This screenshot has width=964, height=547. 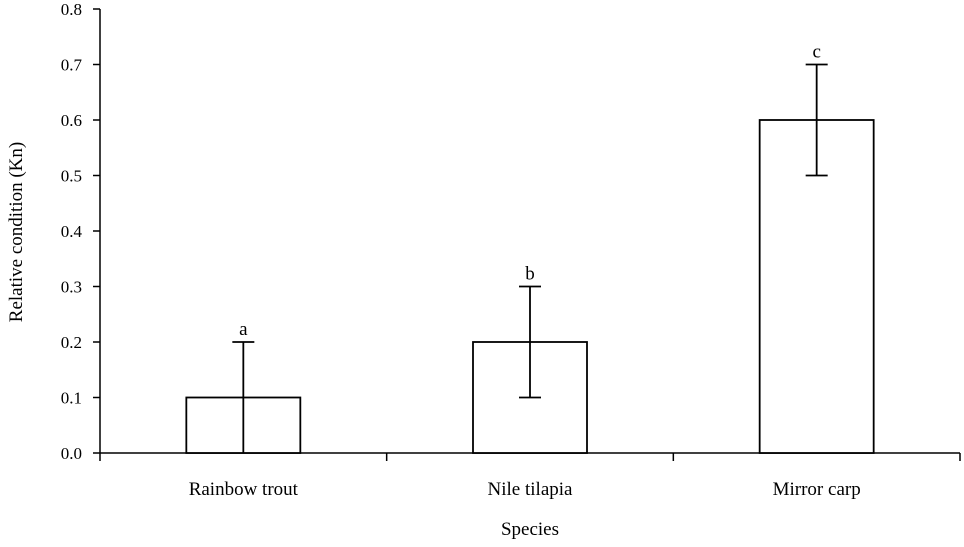 I want to click on y-tick-label: 0.1, so click(x=71, y=398).